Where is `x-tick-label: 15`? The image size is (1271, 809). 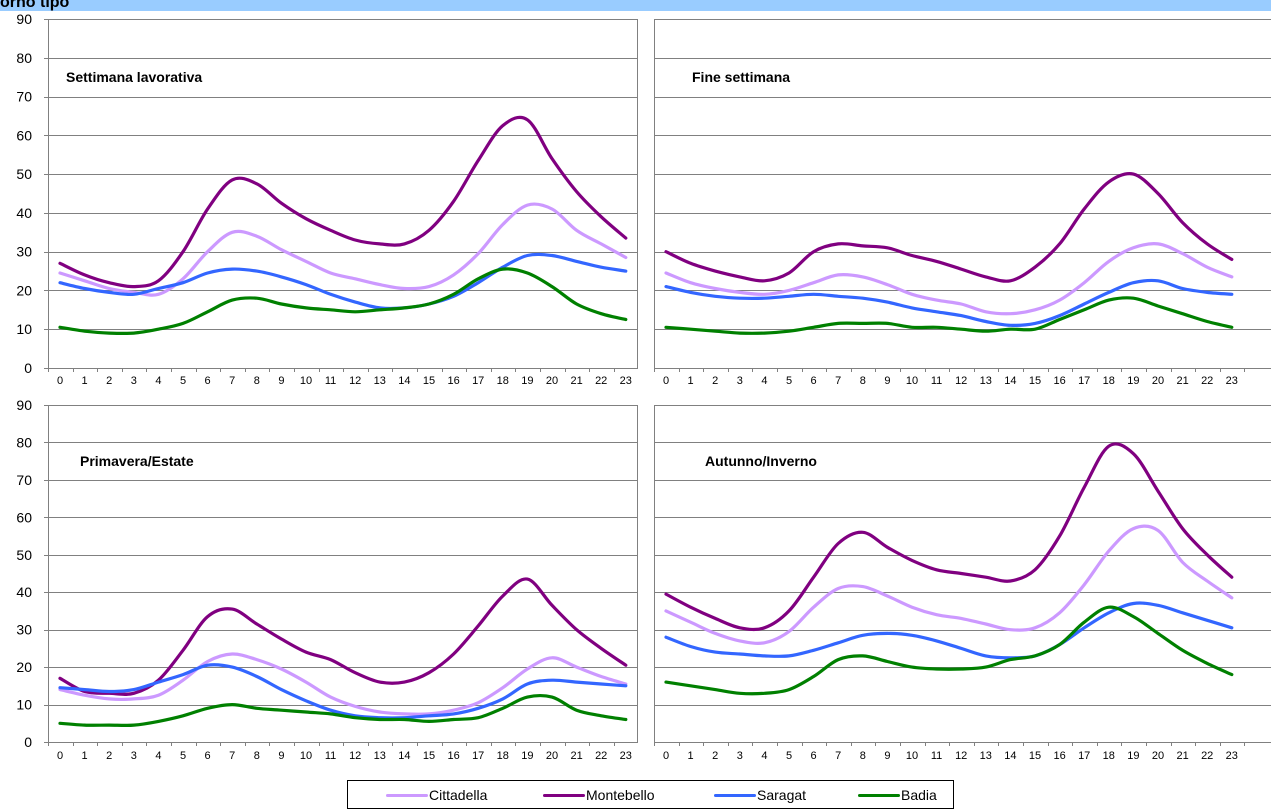 x-tick-label: 15 is located at coordinates (429, 756).